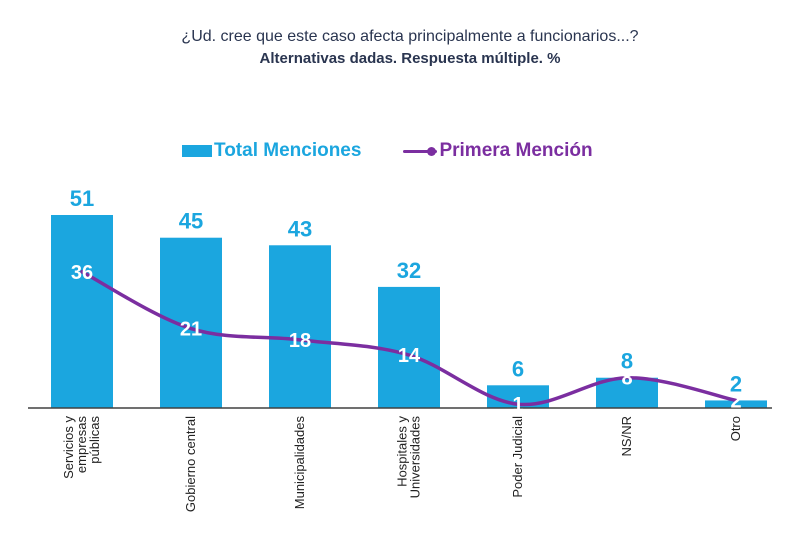 This screenshot has width=800, height=556. What do you see at coordinates (81, 445) in the screenshot?
I see `category-label-line: empresas` at bounding box center [81, 445].